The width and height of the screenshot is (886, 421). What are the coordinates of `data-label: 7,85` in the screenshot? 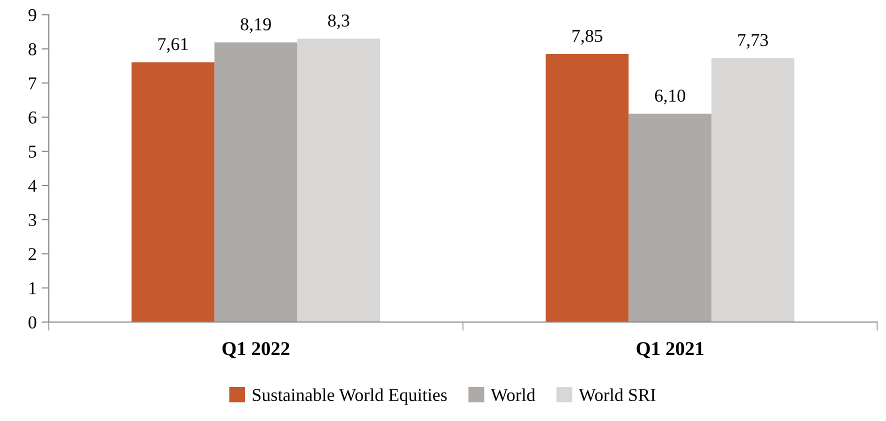 It's located at (587, 37).